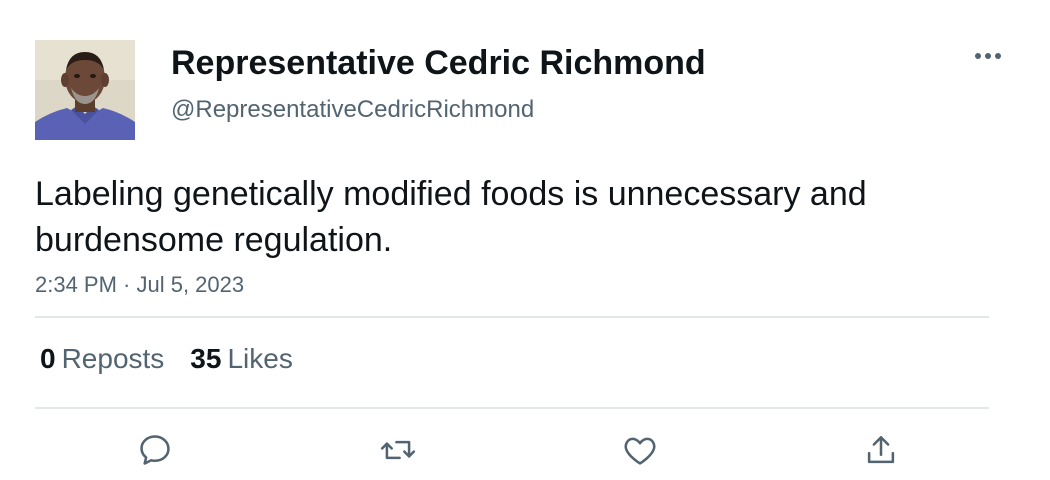 Image resolution: width=1050 pixels, height=480 pixels. I want to click on reposts-count: 0, so click(48, 358).